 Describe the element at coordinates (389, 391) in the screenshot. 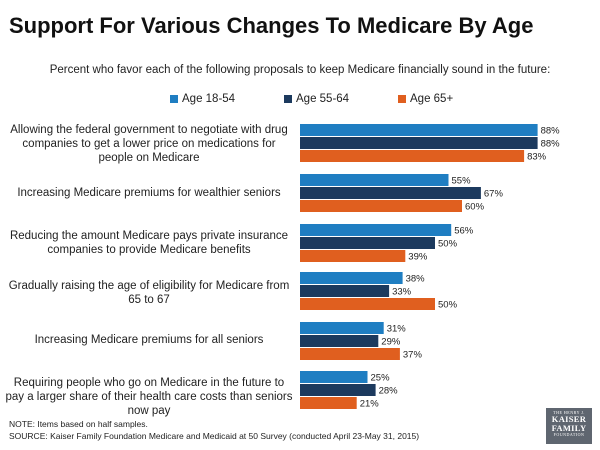

I see `data-label-larger-share-costs-age-55-64: 28%` at that location.